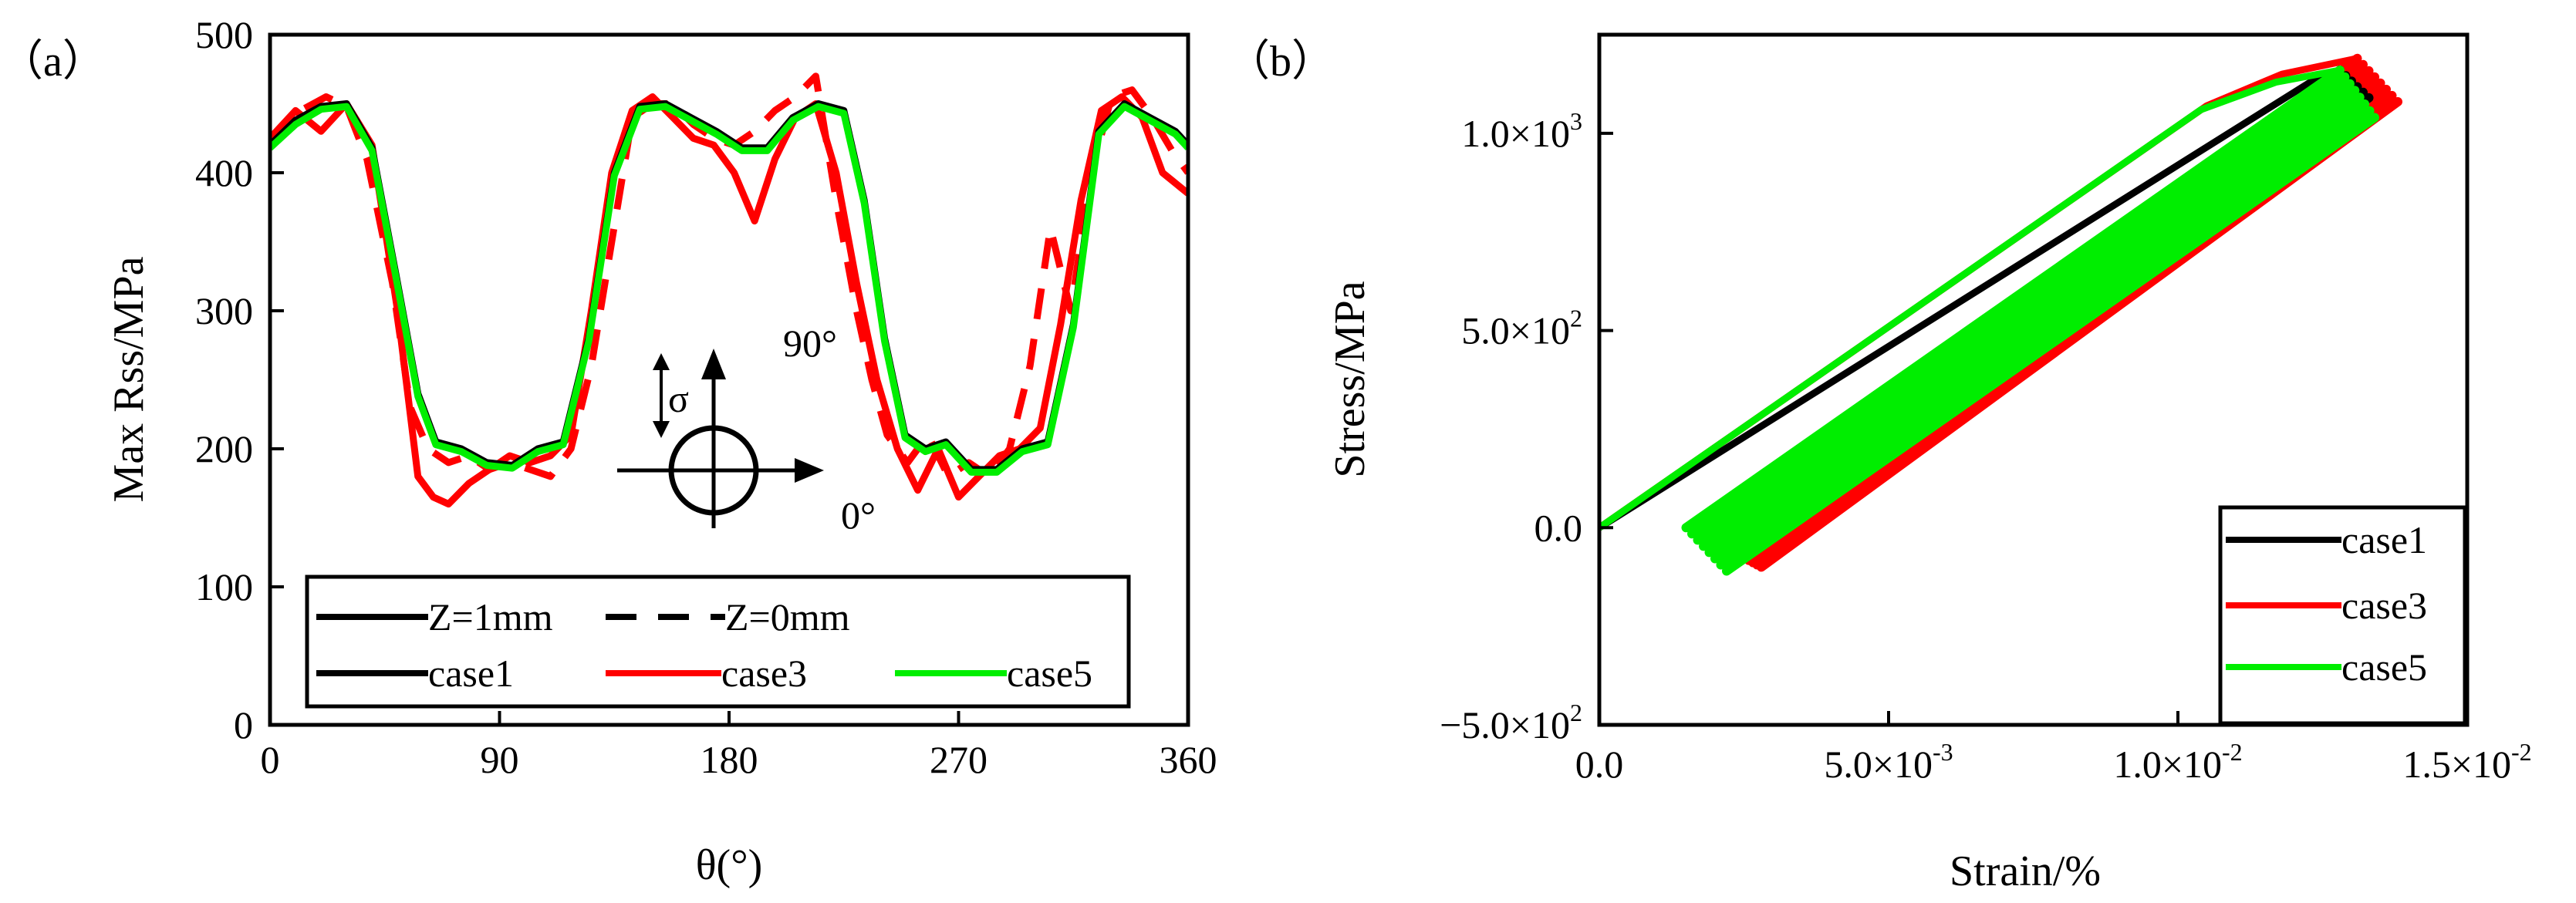  What do you see at coordinates (1188, 759) in the screenshot?
I see `x-tick-label-a-360: 360` at bounding box center [1188, 759].